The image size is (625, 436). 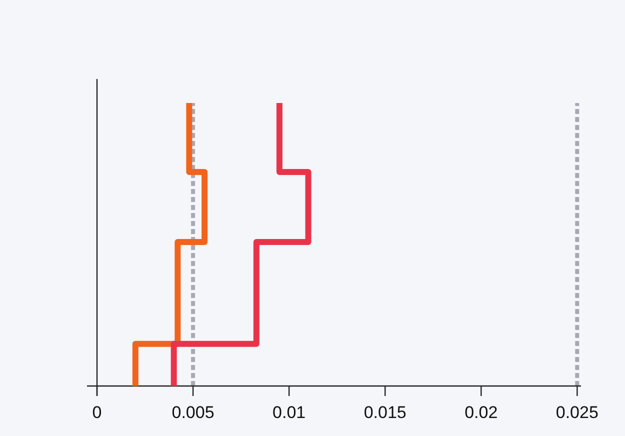 I want to click on x-tick-label: 0.01, so click(x=289, y=412).